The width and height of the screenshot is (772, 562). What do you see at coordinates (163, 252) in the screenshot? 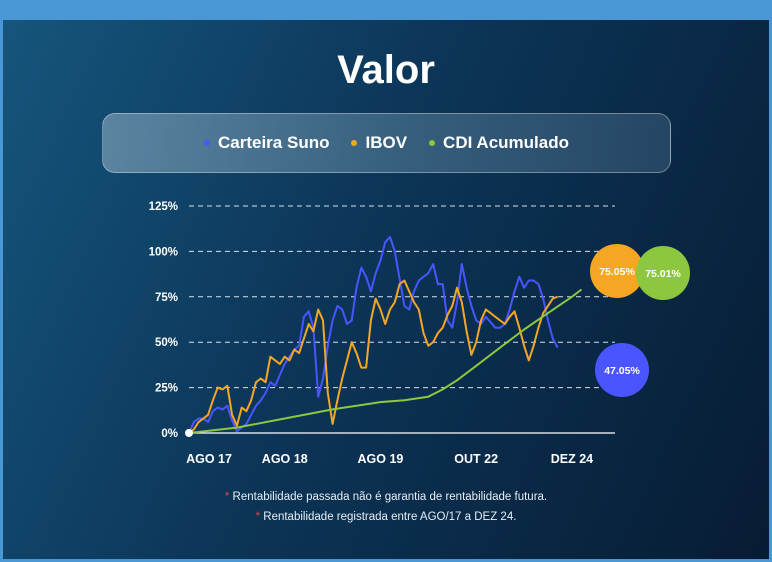
I see `y-tick-label: 100%` at bounding box center [163, 252].